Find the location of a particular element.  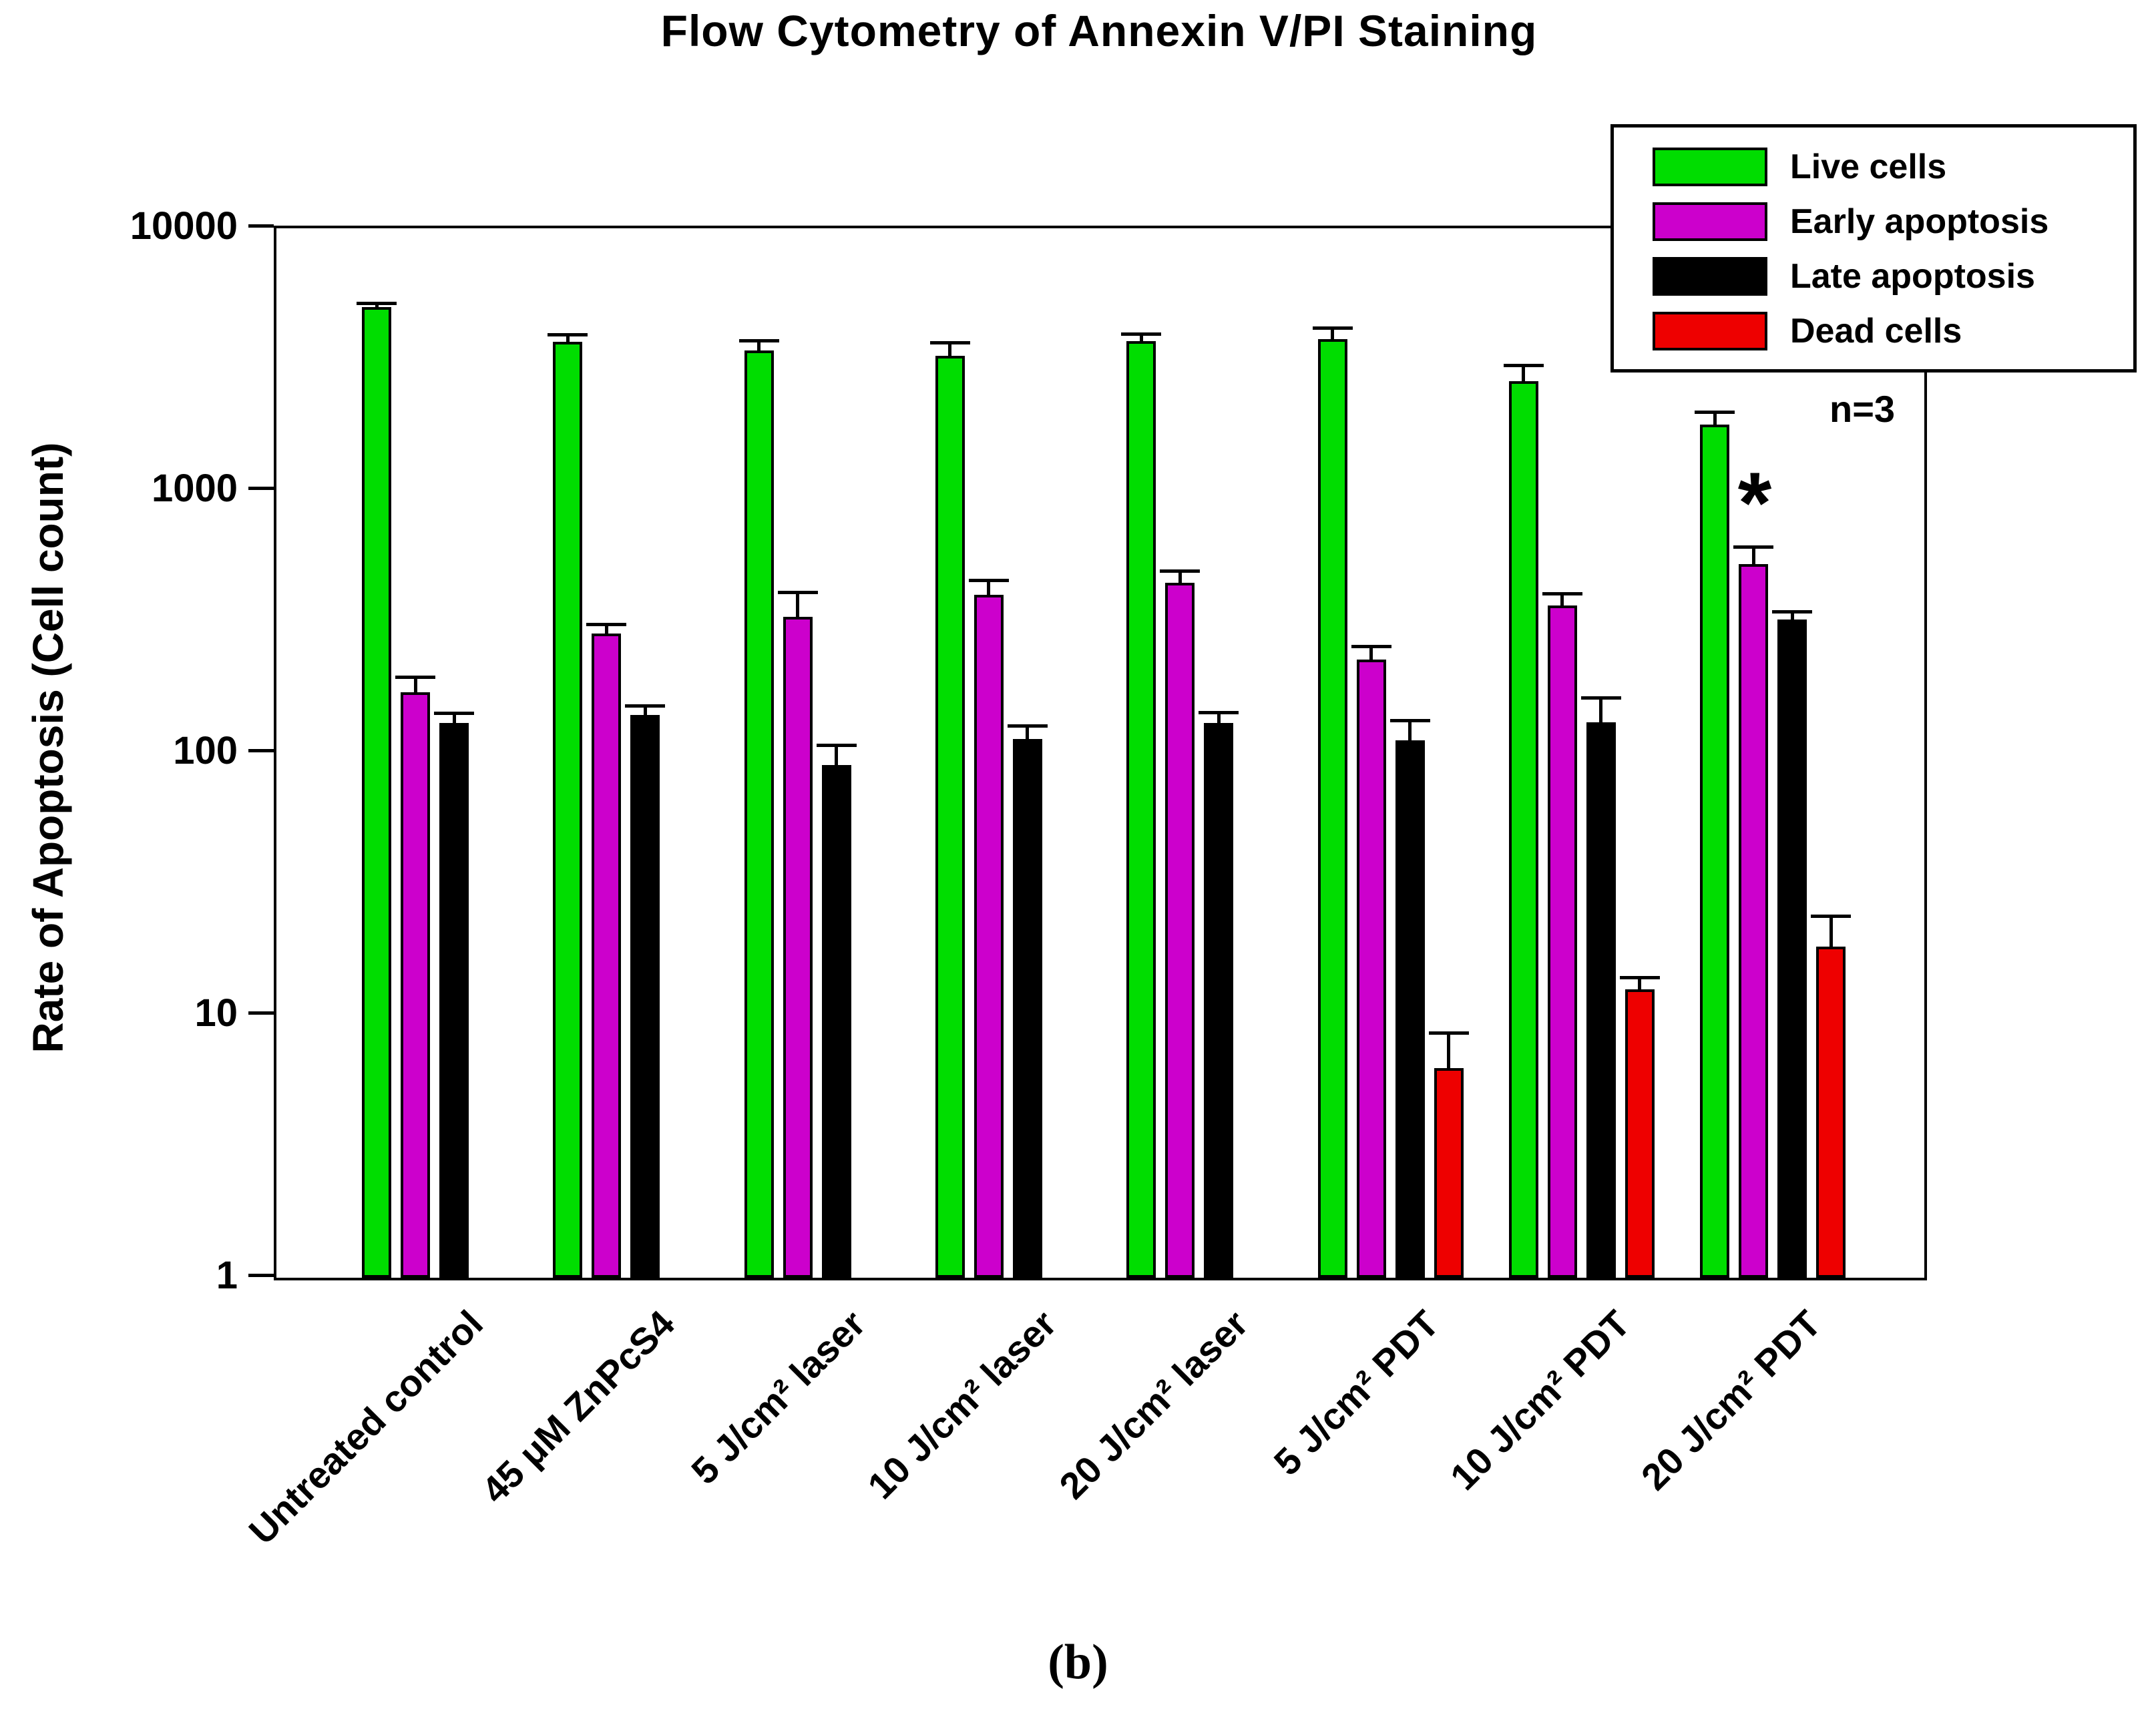

error-cap-live-cells-g7 is located at coordinates (1523, 366).